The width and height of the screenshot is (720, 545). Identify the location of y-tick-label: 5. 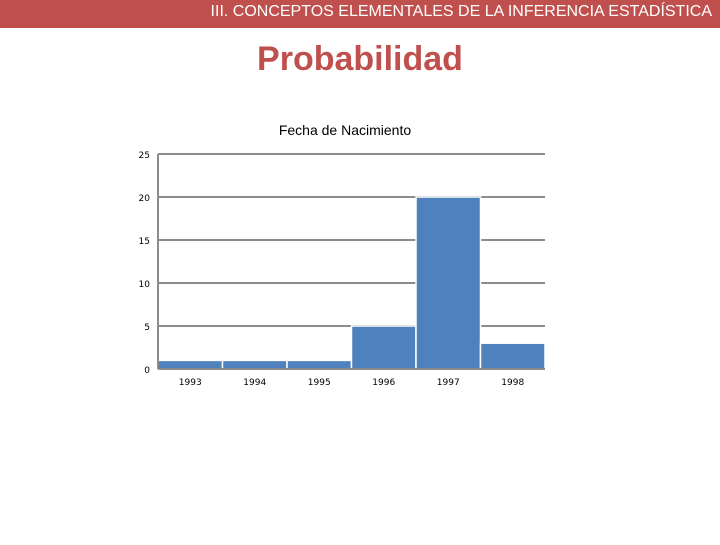
(147, 328).